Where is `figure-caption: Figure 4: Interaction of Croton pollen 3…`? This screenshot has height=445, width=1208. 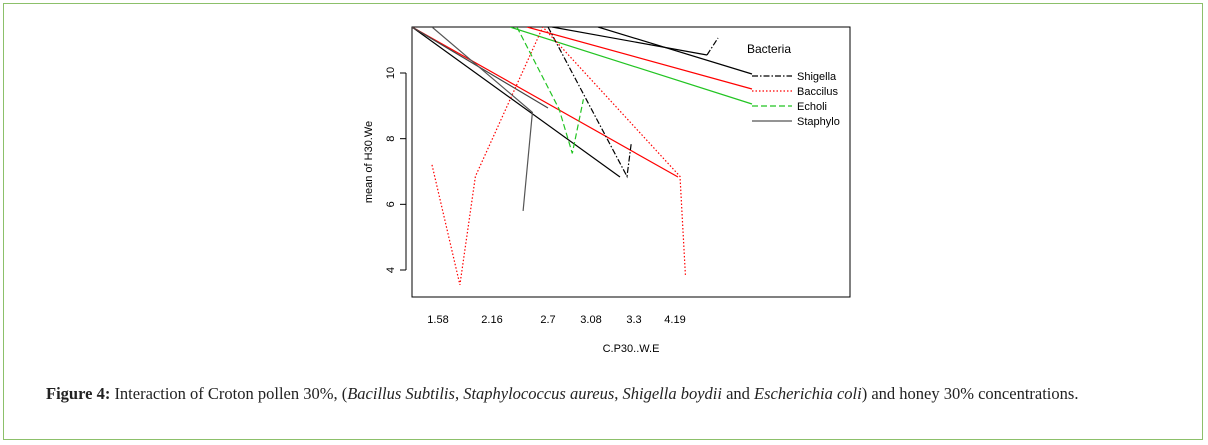
figure-caption: Figure 4: Interaction of Croton pollen 3… is located at coordinates (611, 393).